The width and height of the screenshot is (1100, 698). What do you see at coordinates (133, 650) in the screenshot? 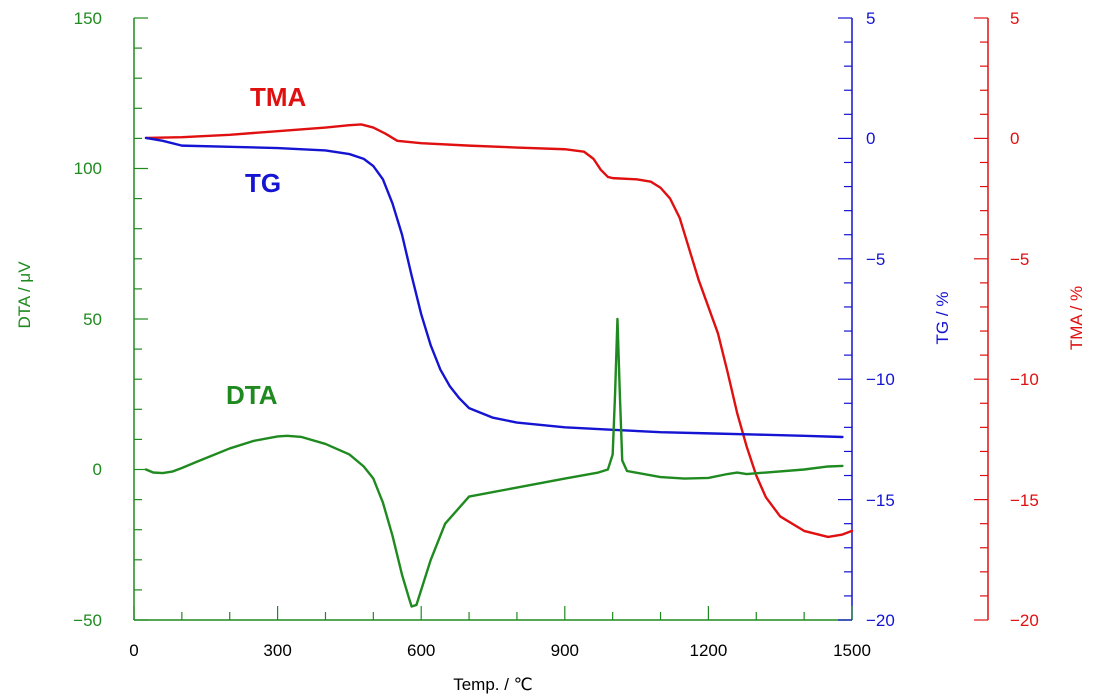
I see `x-tick-label: 0` at bounding box center [133, 650].